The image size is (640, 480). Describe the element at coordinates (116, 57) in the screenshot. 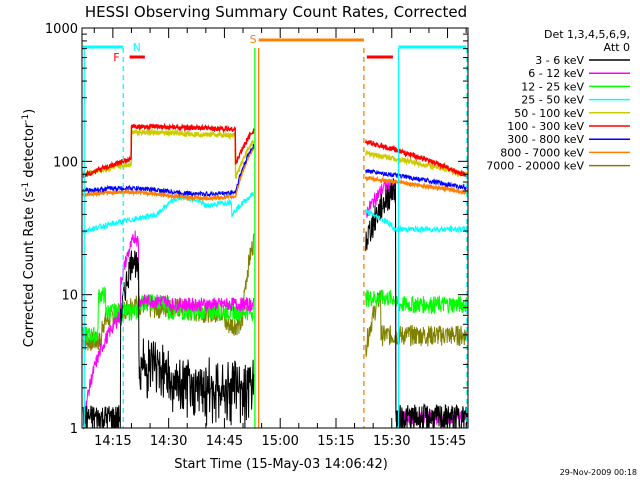

I see `flag-label-F: F` at that location.